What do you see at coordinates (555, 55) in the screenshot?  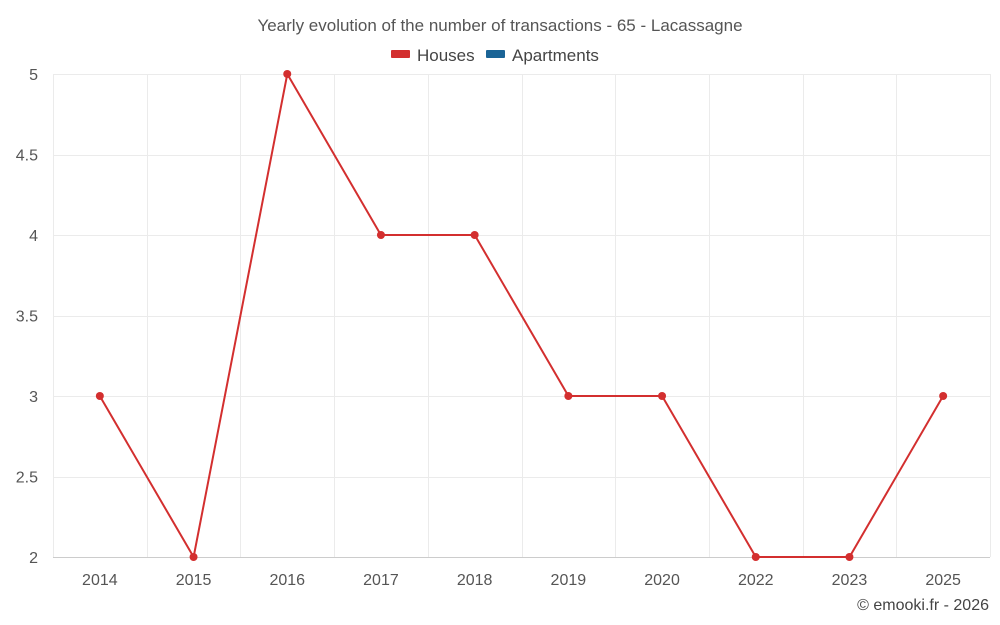 I see `legend-label-apartments: Apartments` at bounding box center [555, 55].